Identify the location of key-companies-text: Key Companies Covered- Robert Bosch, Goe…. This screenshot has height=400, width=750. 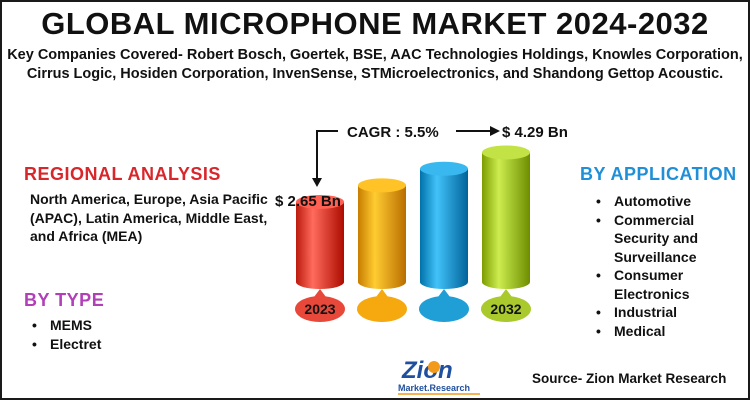
(375, 64).